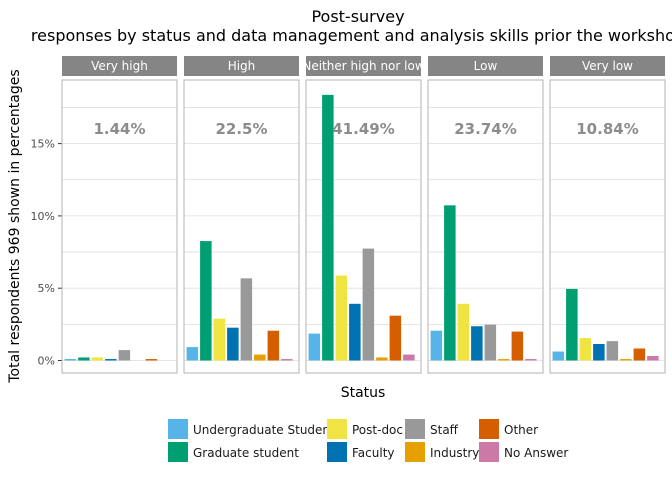  What do you see at coordinates (119, 129) in the screenshot?
I see `panel-total-label: 1.44%` at bounding box center [119, 129].